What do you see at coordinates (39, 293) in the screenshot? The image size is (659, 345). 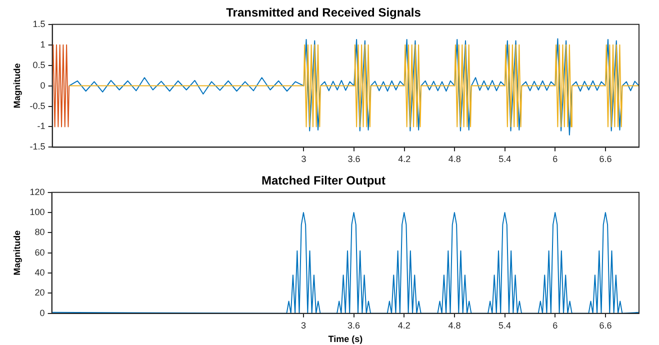 I see `y-tick-label: 20` at bounding box center [39, 293].